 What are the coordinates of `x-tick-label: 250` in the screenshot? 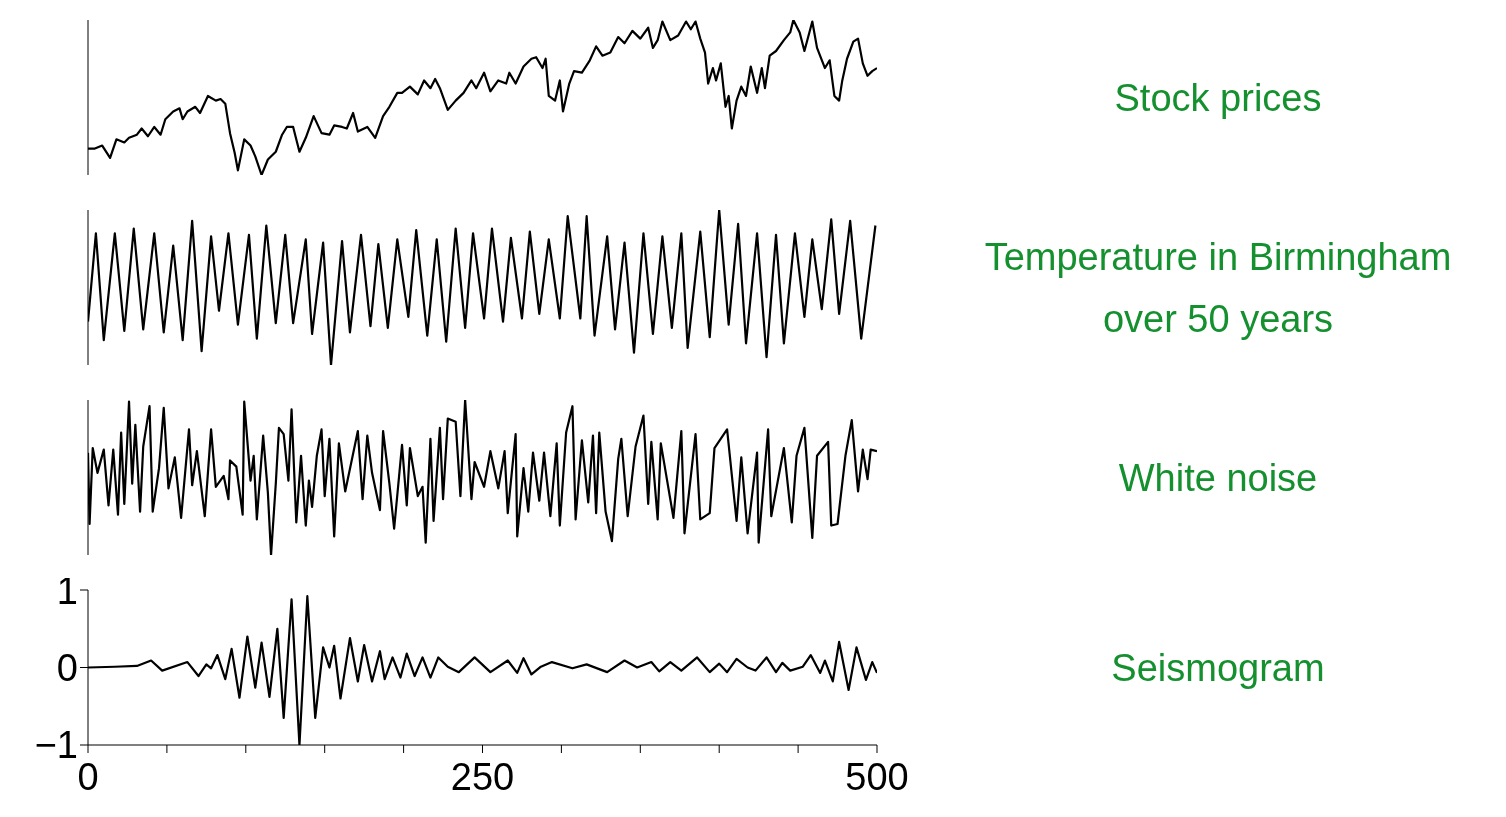 It's located at (482, 776).